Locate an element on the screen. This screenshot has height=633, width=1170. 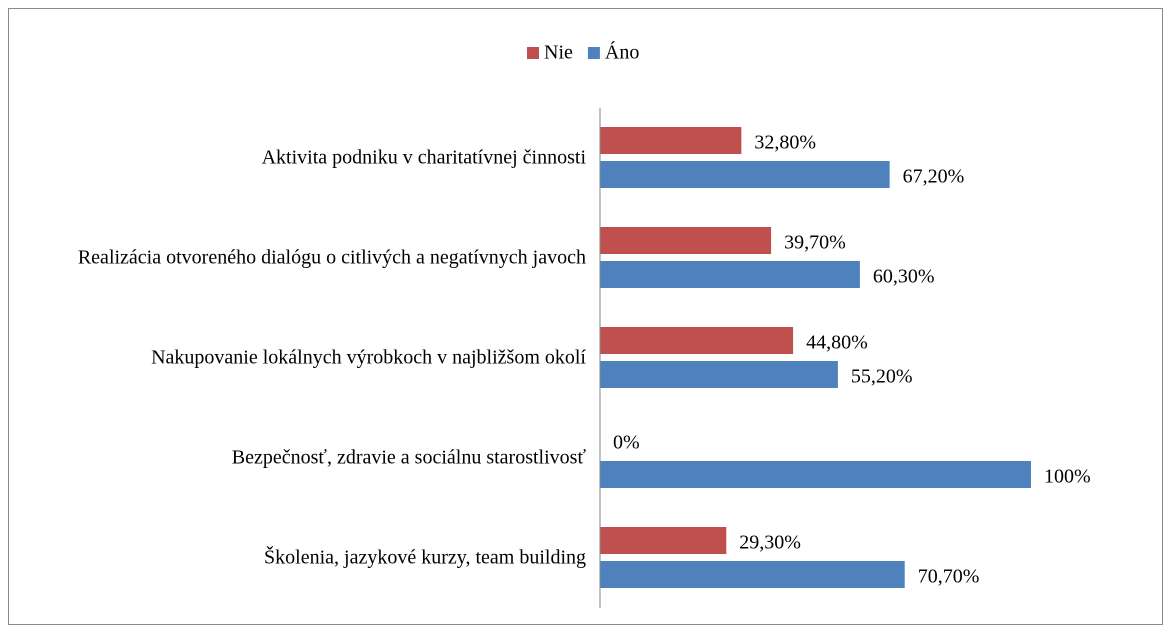
data-label: 60,30% is located at coordinates (904, 277).